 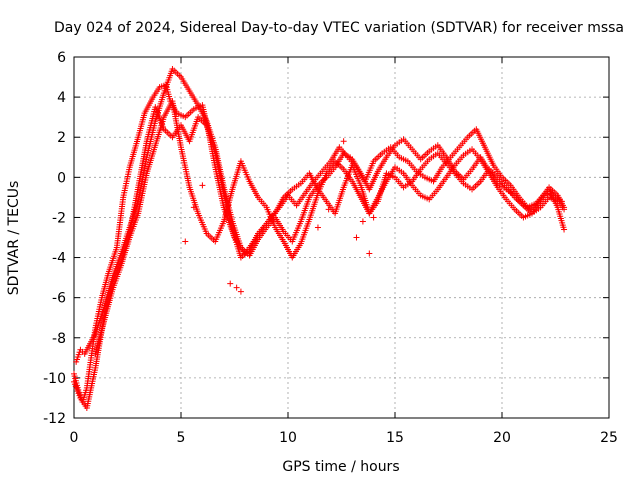 What do you see at coordinates (61, 58) in the screenshot?
I see `y-tick-label: 6` at bounding box center [61, 58].